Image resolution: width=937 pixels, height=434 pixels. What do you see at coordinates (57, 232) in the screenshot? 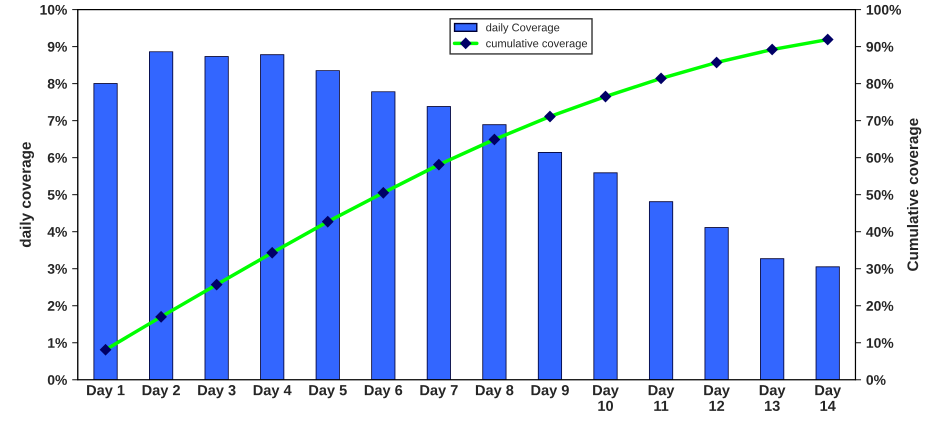
I see `y-tick-label: 4%` at bounding box center [57, 232].